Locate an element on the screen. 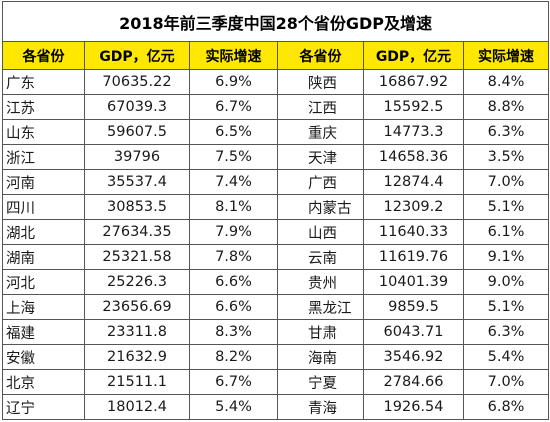 This screenshot has width=550, height=422. cell-gdp-left: 23311.8 is located at coordinates (137, 332).